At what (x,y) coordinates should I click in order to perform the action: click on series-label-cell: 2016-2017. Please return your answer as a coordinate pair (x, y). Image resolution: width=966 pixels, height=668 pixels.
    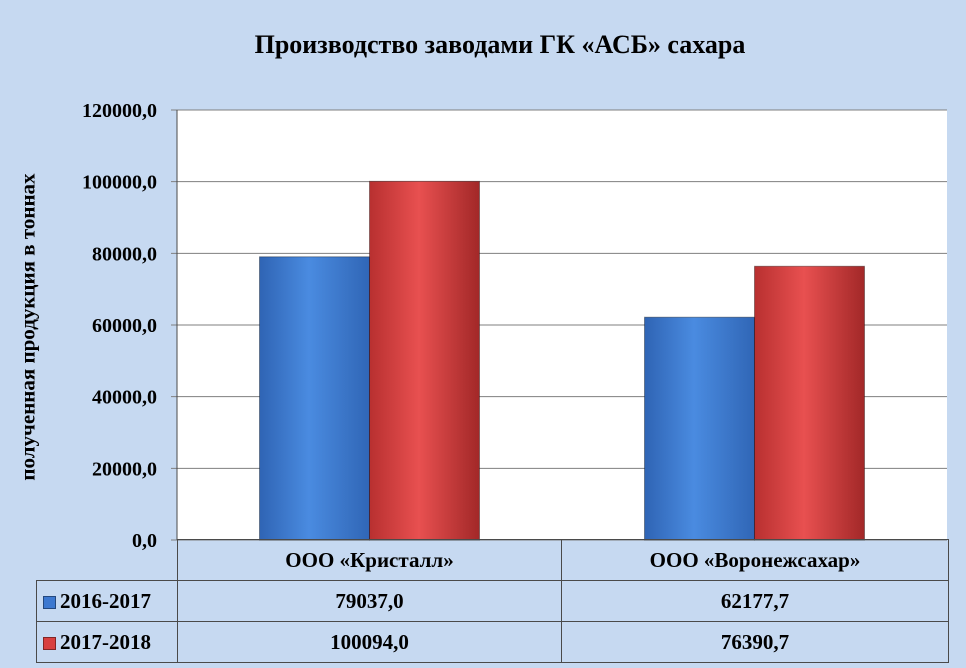
    Looking at the image, I should click on (107, 601).